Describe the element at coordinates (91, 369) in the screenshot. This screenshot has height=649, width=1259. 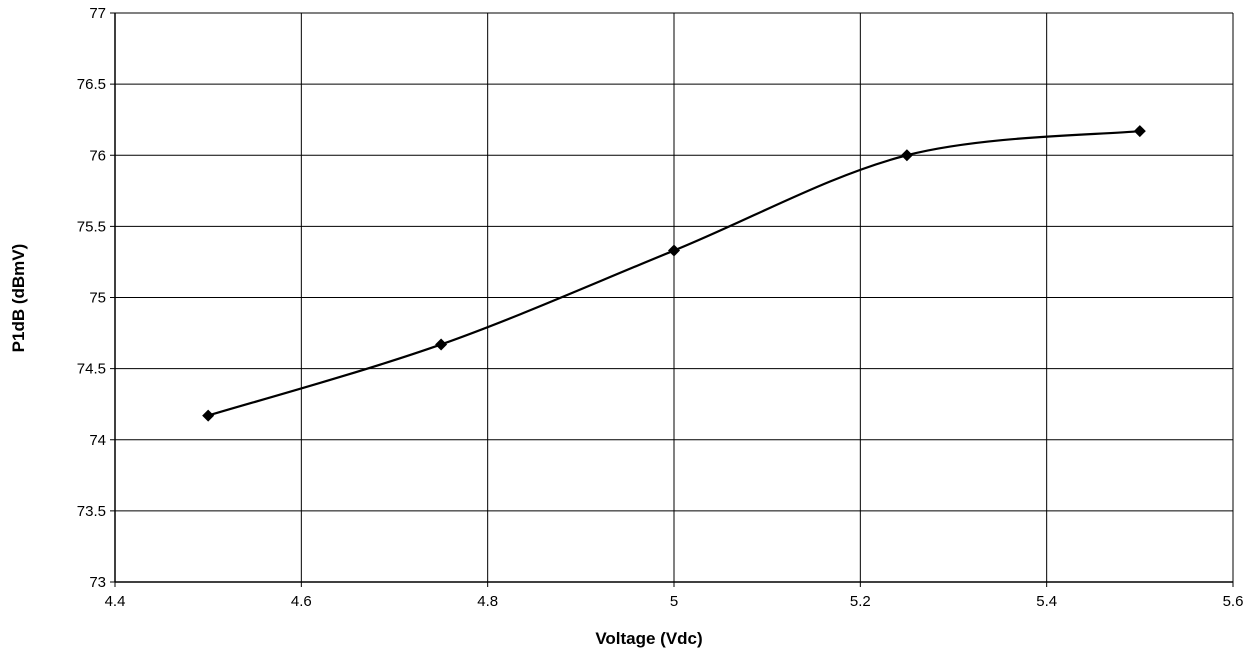
I see `y-tick-label: 74.5` at that location.